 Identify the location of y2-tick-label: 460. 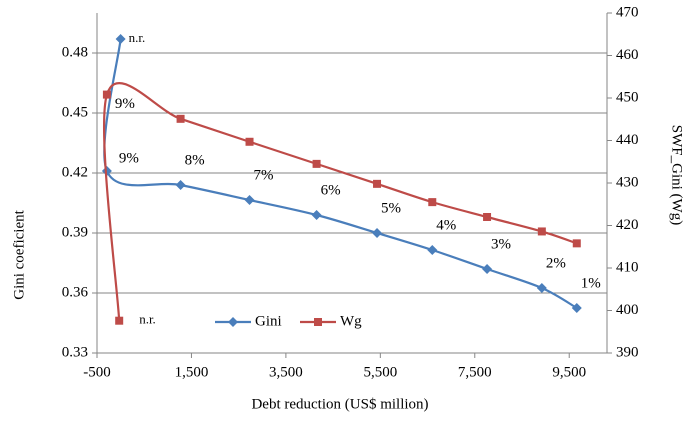
(627, 55).